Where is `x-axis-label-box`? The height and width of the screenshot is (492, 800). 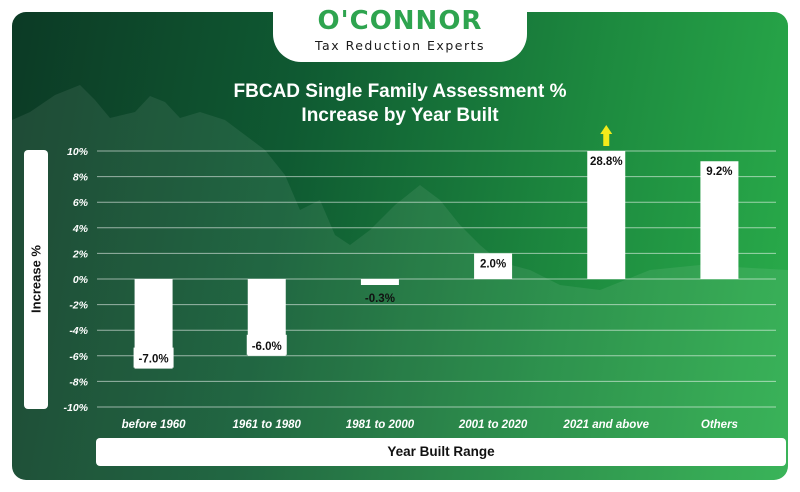 x-axis-label-box is located at coordinates (441, 452).